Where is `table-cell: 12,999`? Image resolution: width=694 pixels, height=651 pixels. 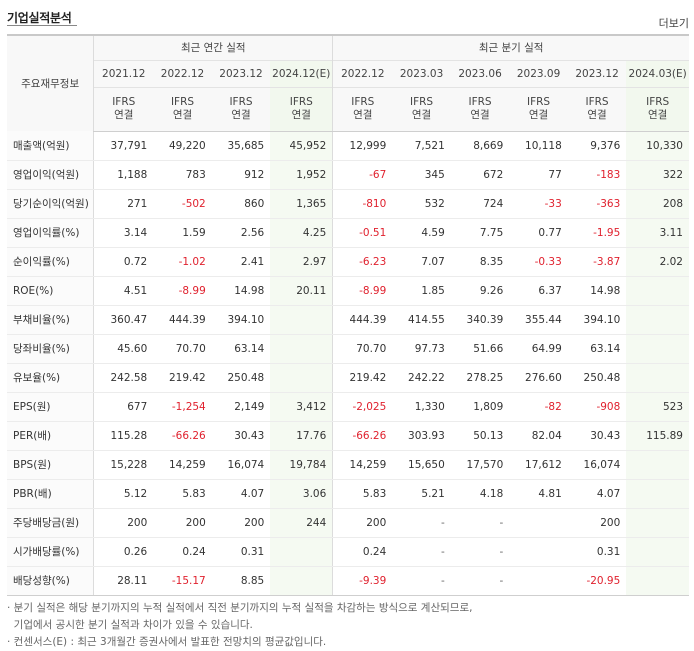 table-cell: 12,999 is located at coordinates (362, 146).